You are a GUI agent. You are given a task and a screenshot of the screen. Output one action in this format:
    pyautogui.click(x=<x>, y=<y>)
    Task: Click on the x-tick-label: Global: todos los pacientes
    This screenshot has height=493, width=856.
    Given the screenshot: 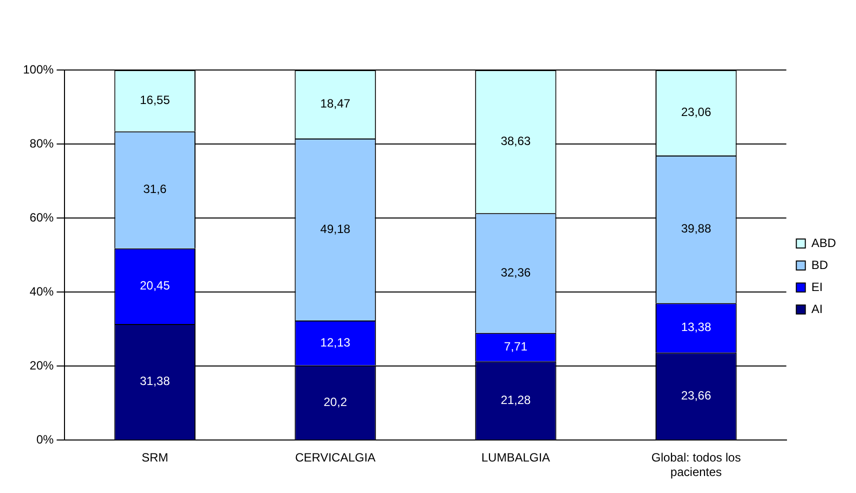 What is the action you would take?
    pyautogui.click(x=696, y=465)
    